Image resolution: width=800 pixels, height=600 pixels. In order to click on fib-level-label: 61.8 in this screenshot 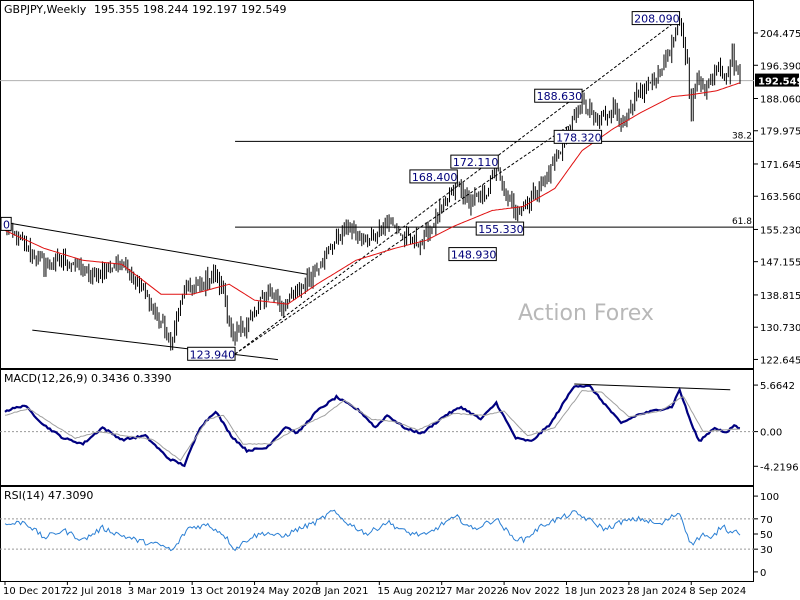, I will do `click(742, 222)`.